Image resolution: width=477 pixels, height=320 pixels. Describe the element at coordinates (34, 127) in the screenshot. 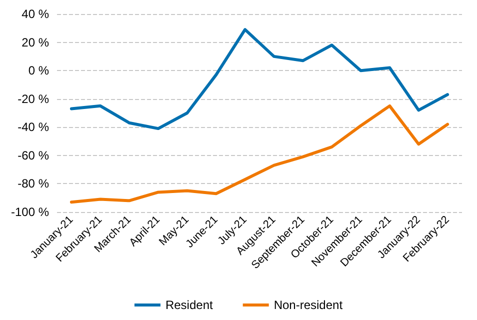

I see `y-tick-label: -40 %` at that location.